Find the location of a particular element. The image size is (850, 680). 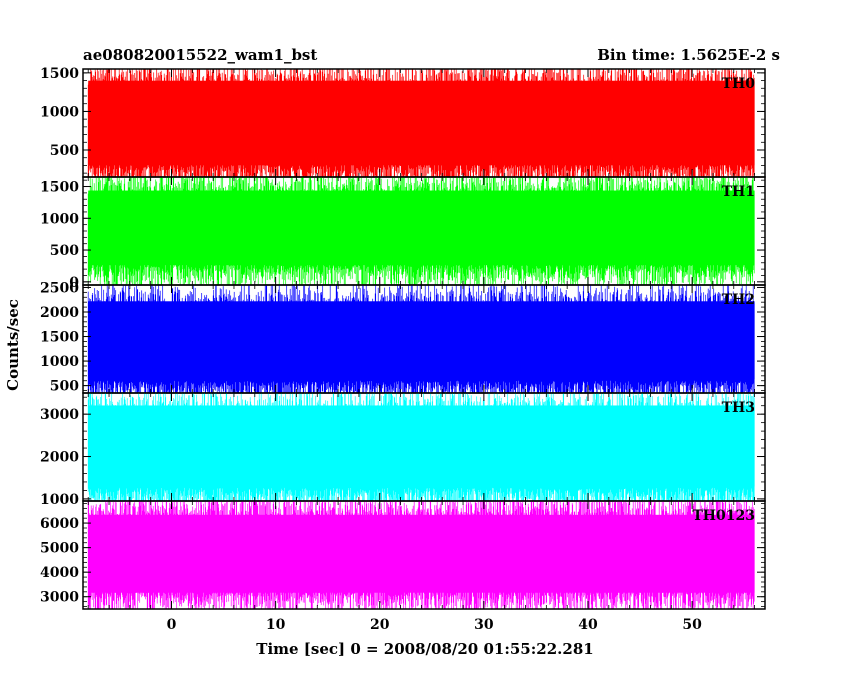

x-tick-label: 40 is located at coordinates (588, 625).